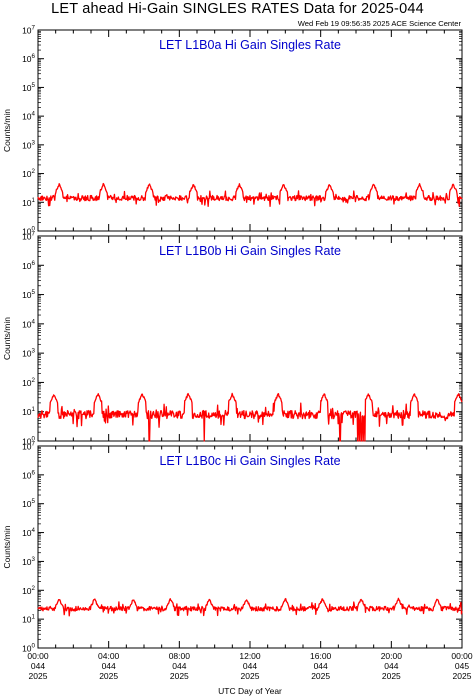  I want to click on x-tick-label: 045, so click(462, 666).